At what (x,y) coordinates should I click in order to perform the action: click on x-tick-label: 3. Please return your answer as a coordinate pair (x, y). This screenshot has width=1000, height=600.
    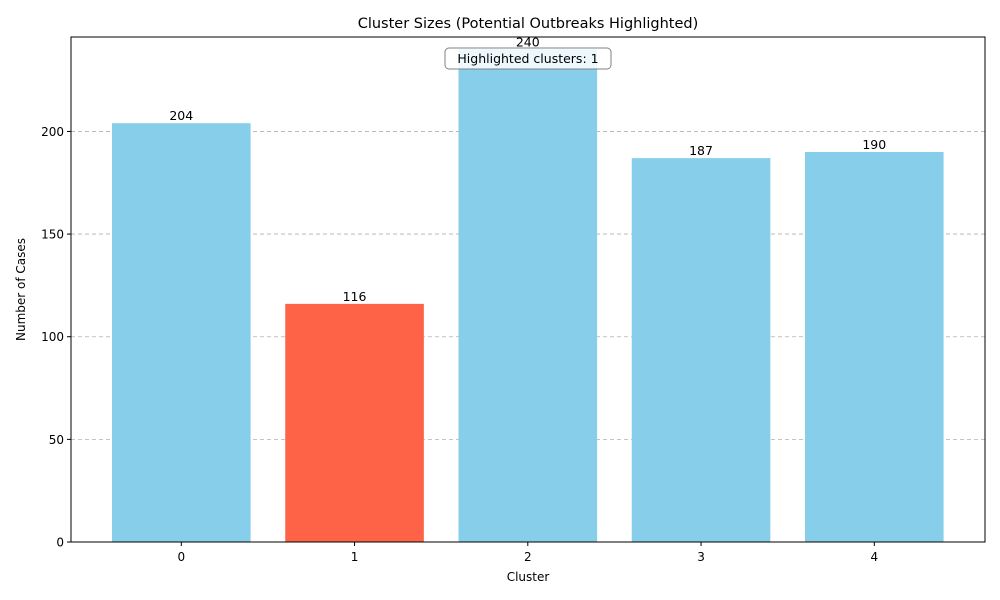
    Looking at the image, I should click on (701, 557).